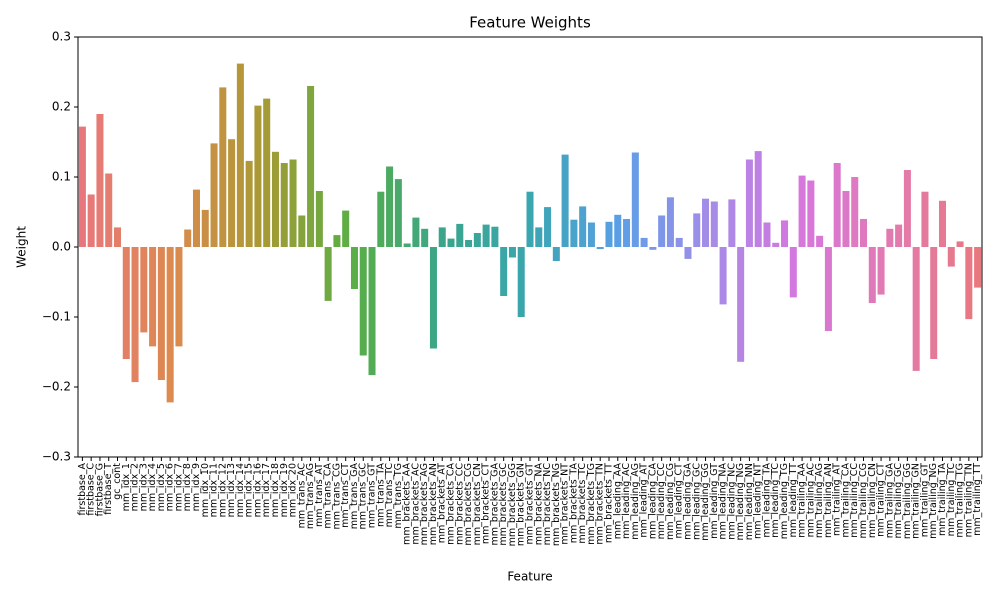  I want to click on x-tick-label: mm_trailing_CN, so click(872, 500).